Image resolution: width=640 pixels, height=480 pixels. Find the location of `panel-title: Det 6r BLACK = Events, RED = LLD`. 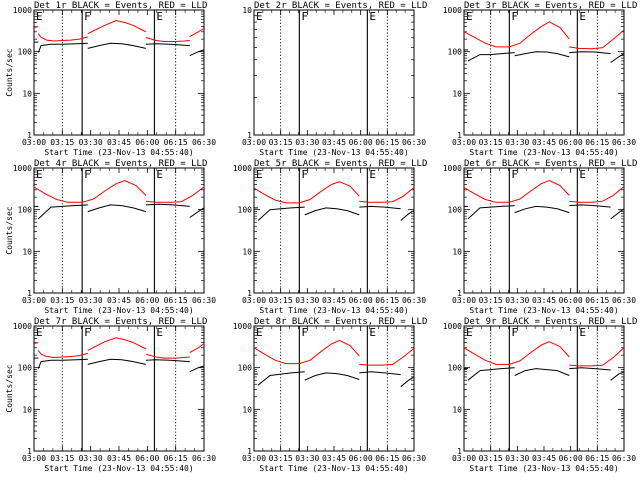

panel-title: Det 6r BLACK = Events, RED = LLD is located at coordinates (550, 164).